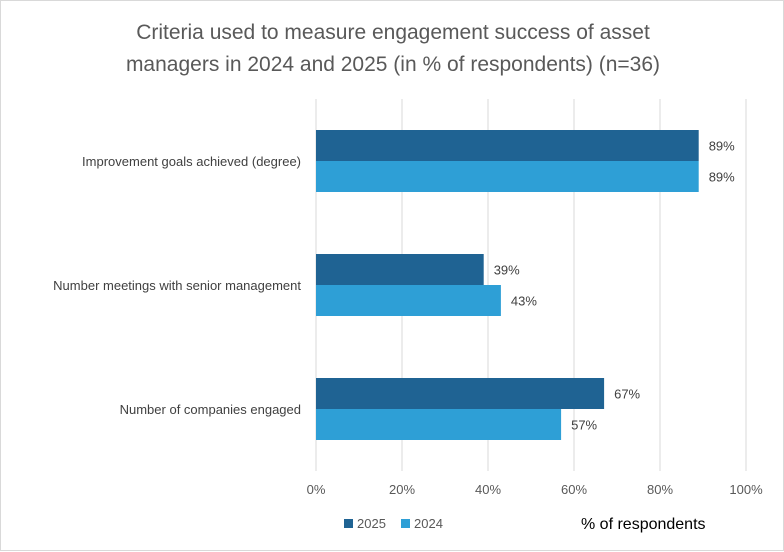 The image size is (784, 552). I want to click on x-tick-label: 0%, so click(316, 489).